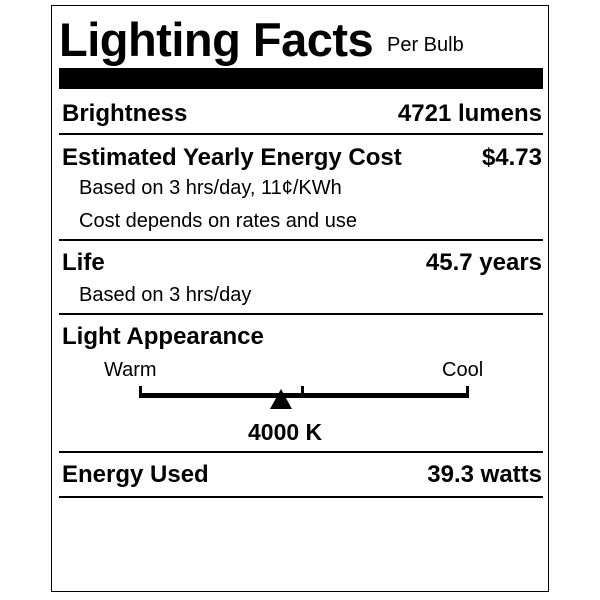  What do you see at coordinates (463, 370) in the screenshot?
I see `cool-label: Cool` at bounding box center [463, 370].